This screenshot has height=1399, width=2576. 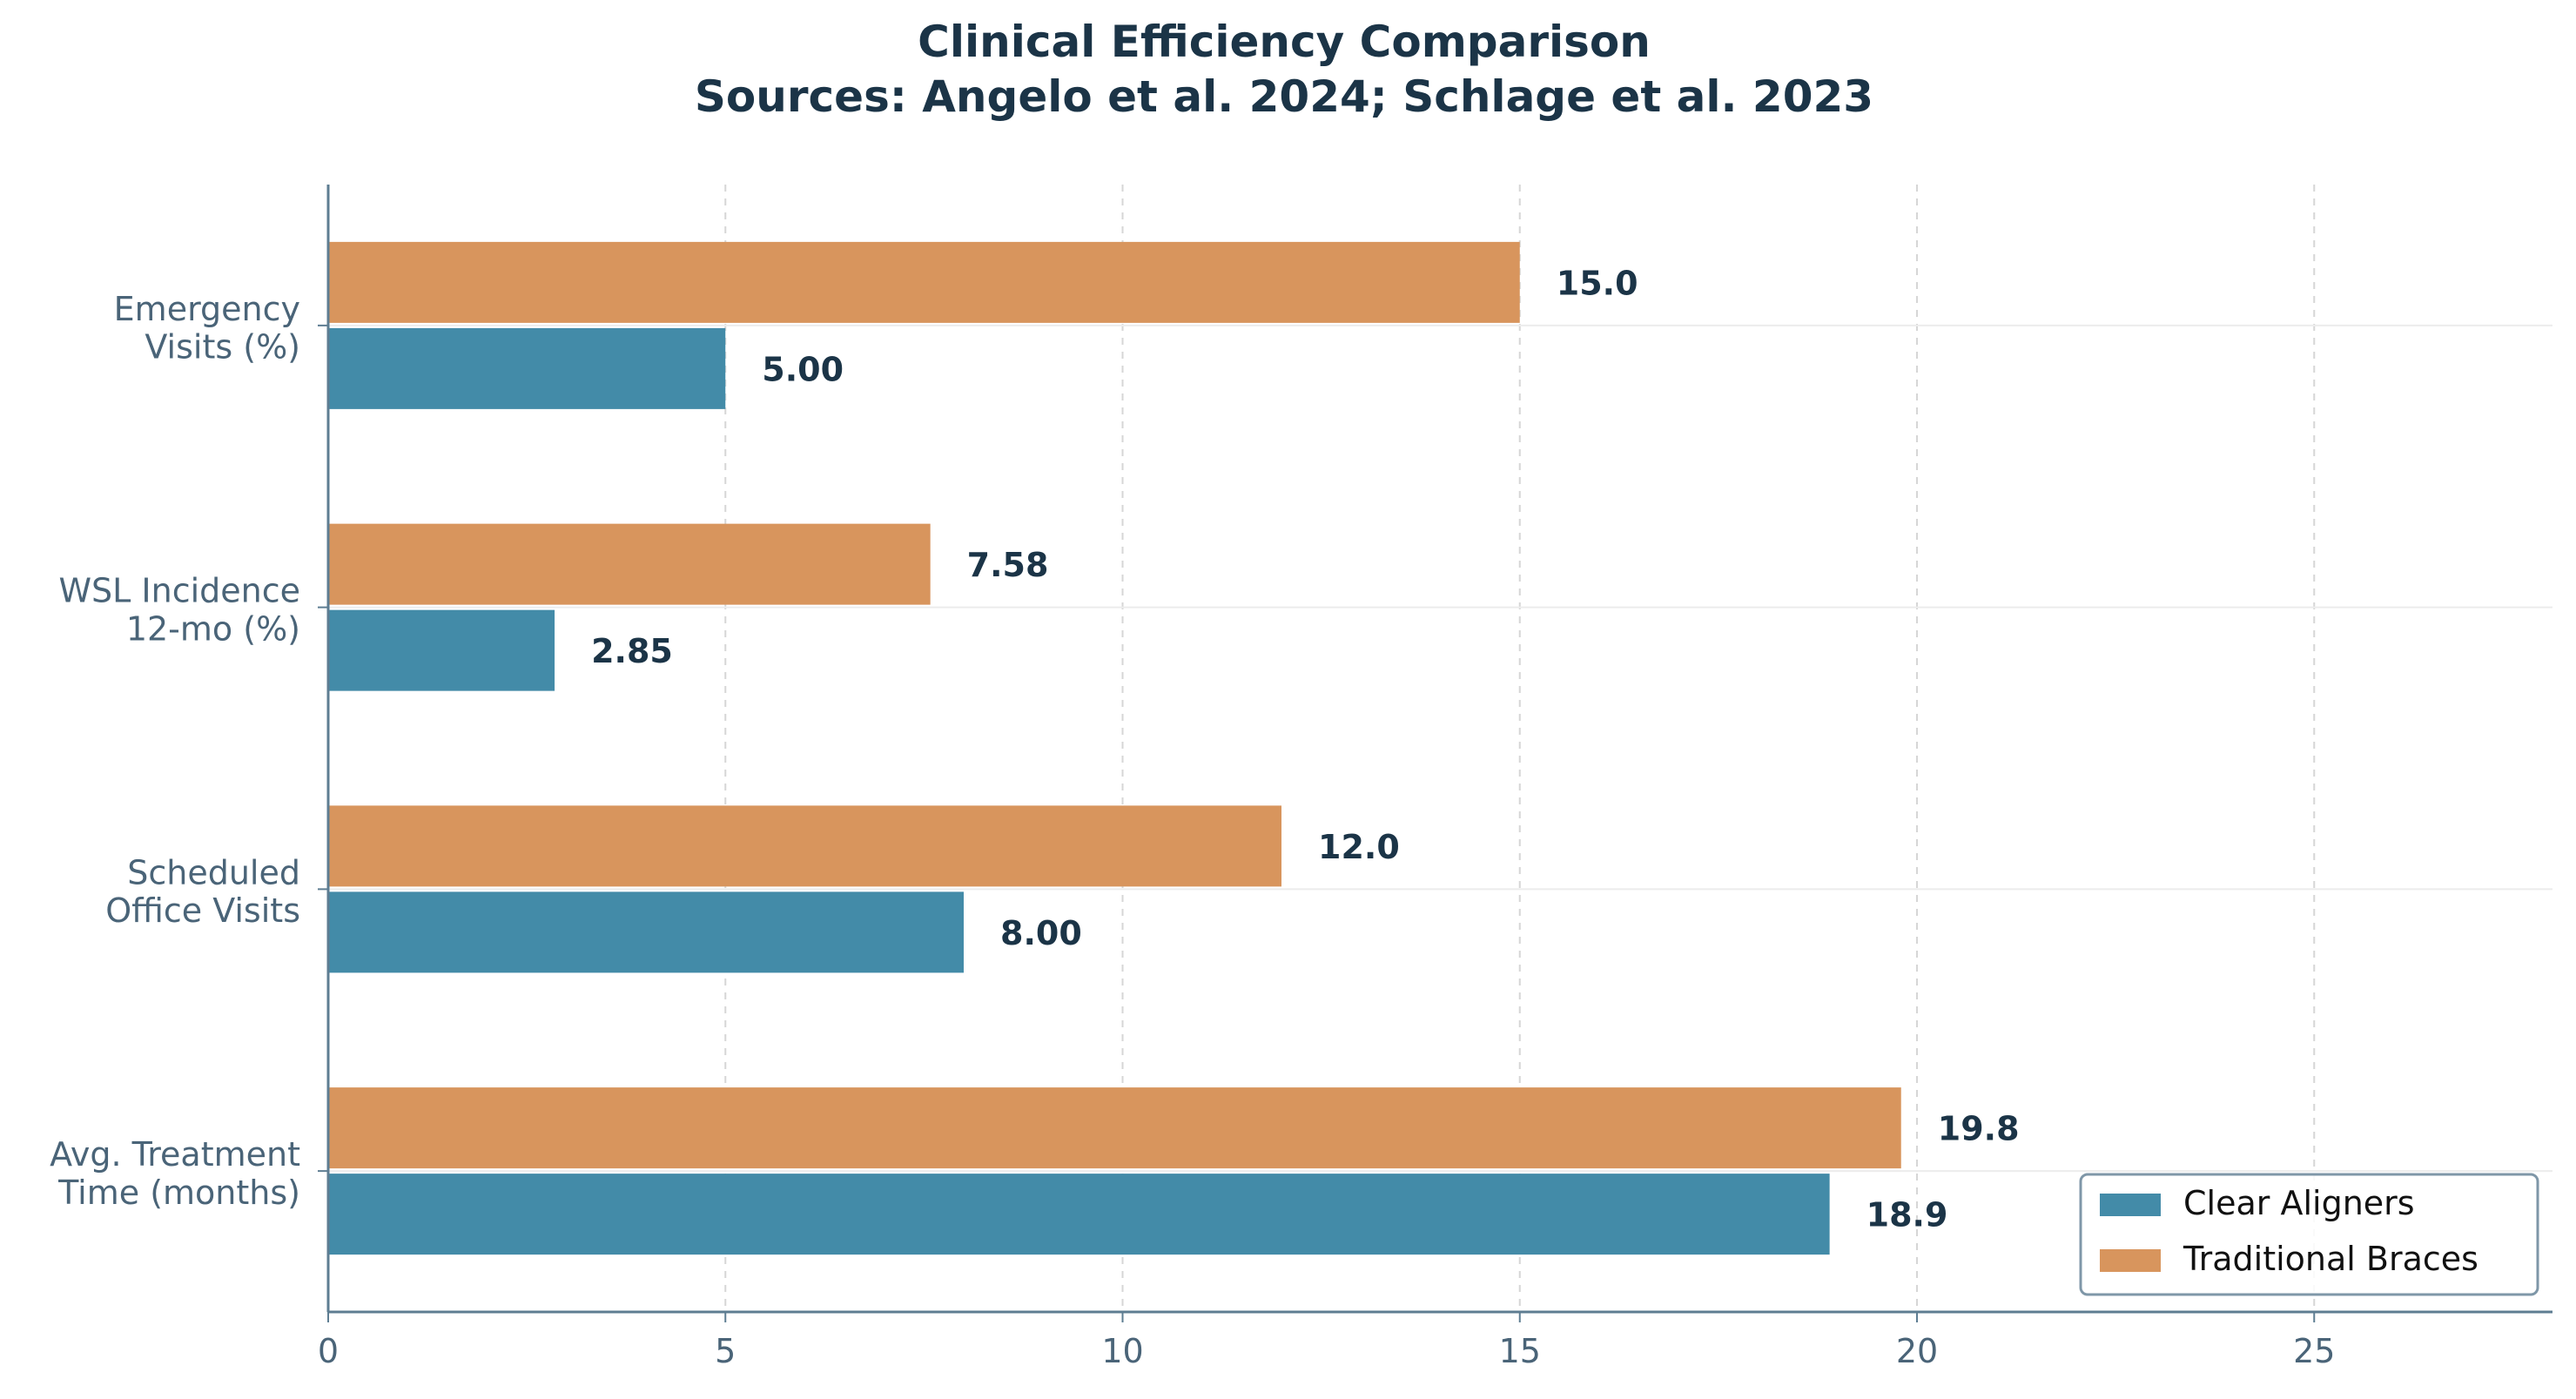 I want to click on value-label-traditional-braces: 15.0, so click(x=1597, y=283).